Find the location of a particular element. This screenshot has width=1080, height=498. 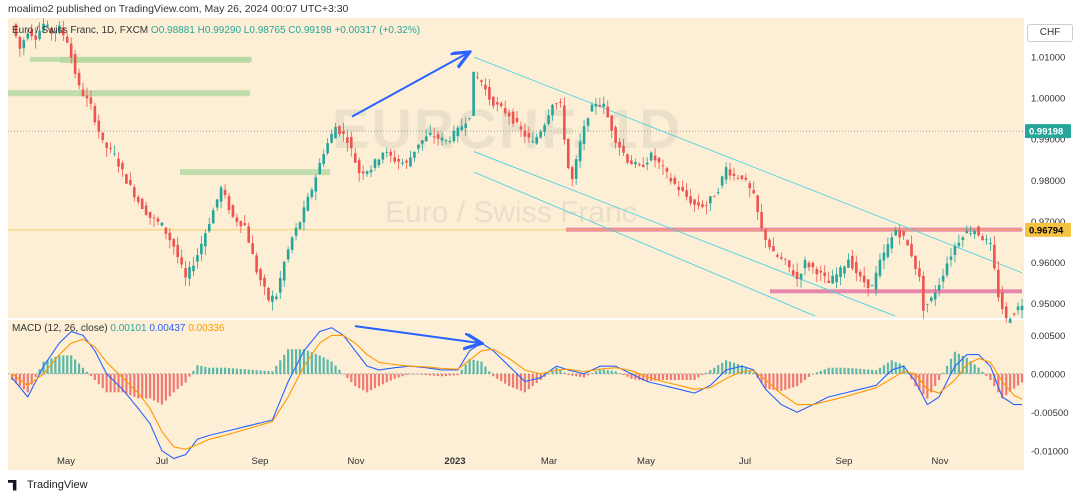

channel-lower is located at coordinates (644, 244).